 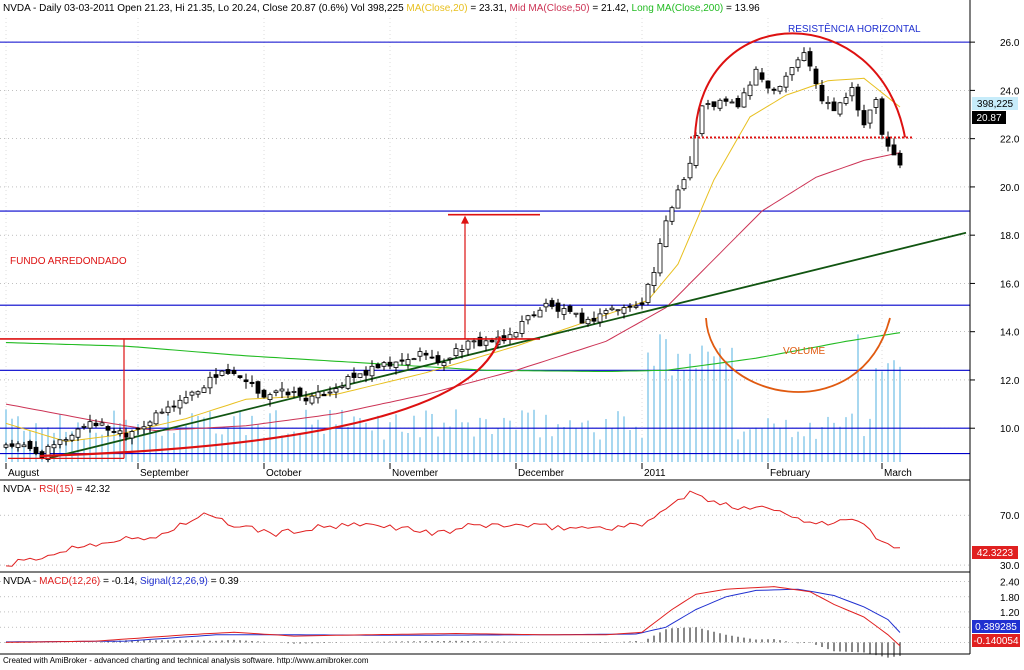 I want to click on signal-line, so click(x=453, y=615).